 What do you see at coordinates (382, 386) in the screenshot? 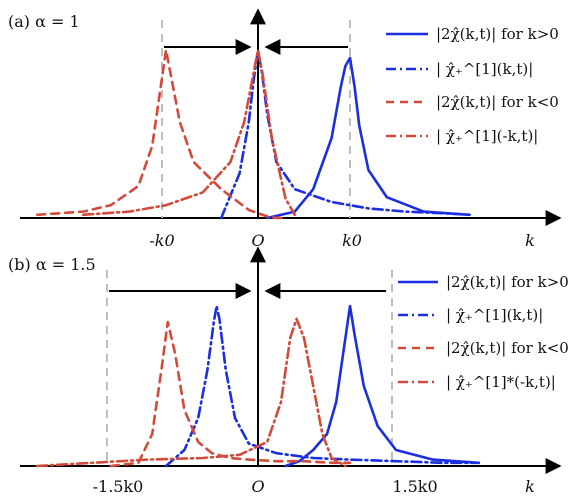
I see `series-line-b-solid-blue` at bounding box center [382, 386].